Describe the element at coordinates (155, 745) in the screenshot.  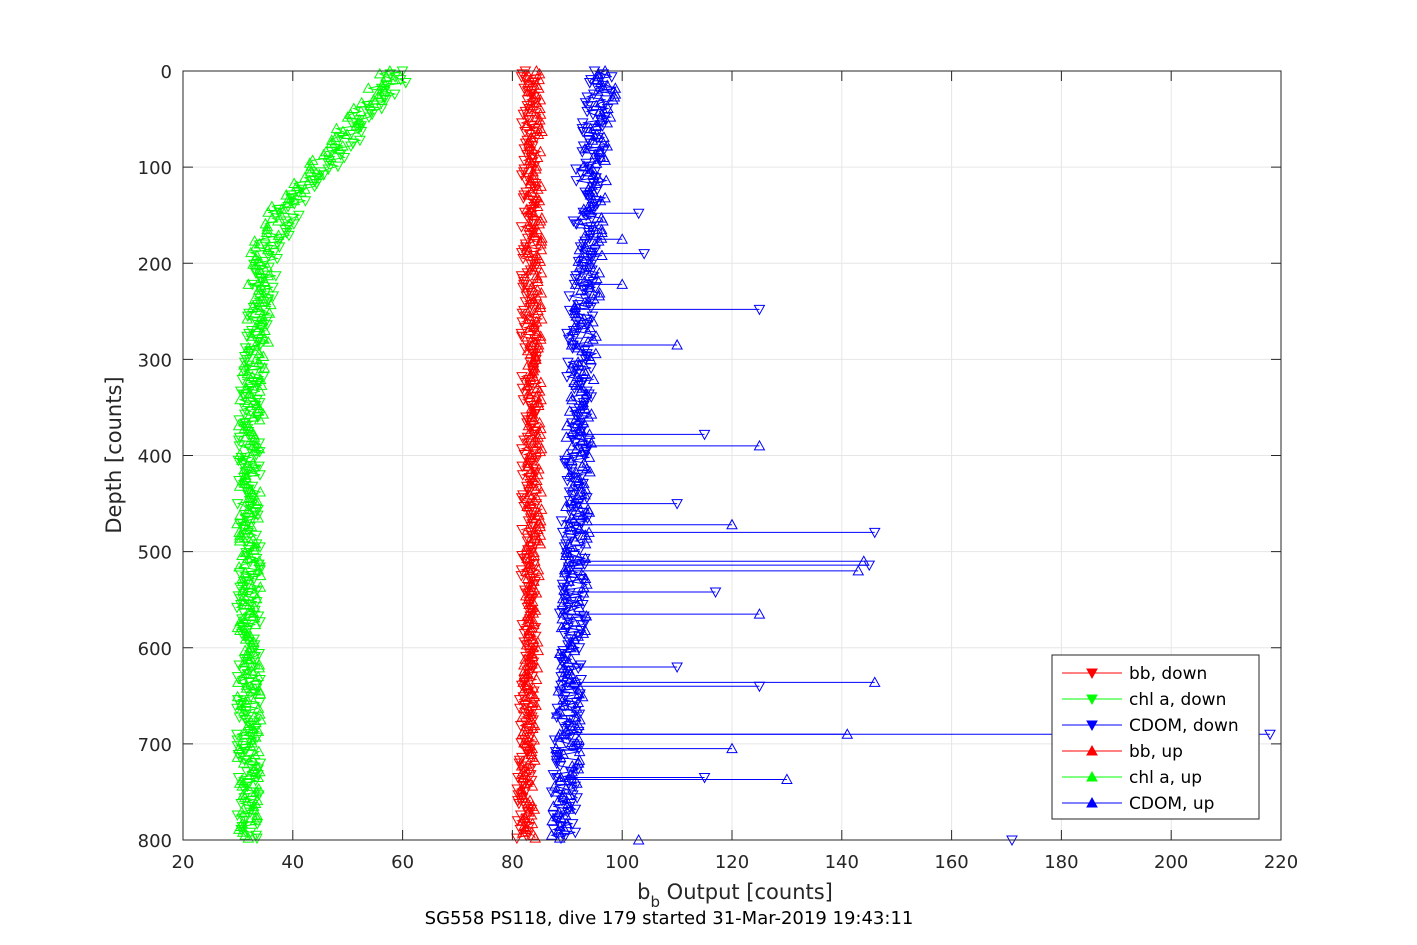
I see `y-tick-label: 700` at that location.